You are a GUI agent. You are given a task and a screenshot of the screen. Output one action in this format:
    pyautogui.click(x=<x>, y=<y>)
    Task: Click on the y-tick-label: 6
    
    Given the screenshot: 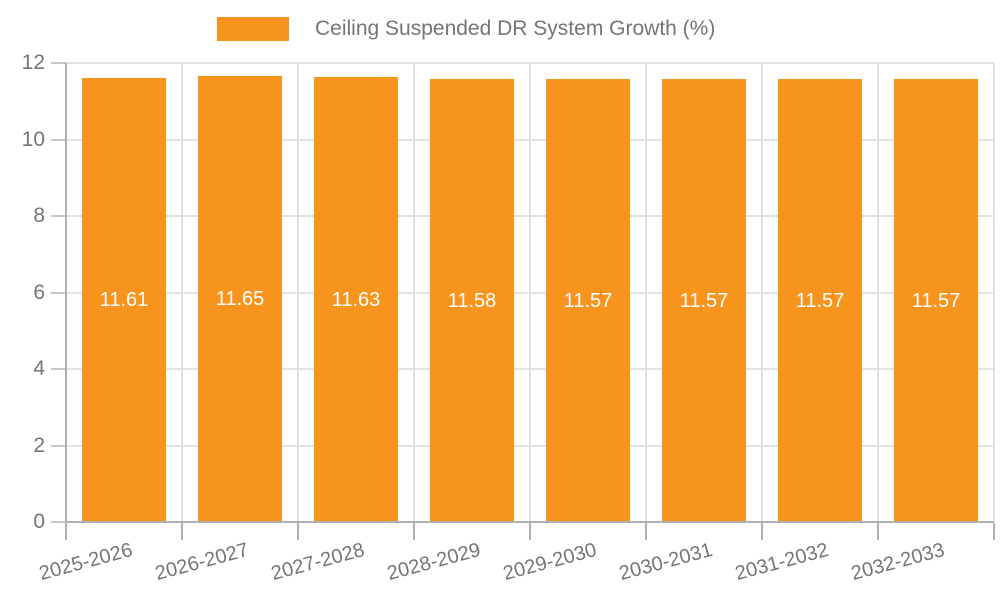 What is the action you would take?
    pyautogui.click(x=39, y=292)
    